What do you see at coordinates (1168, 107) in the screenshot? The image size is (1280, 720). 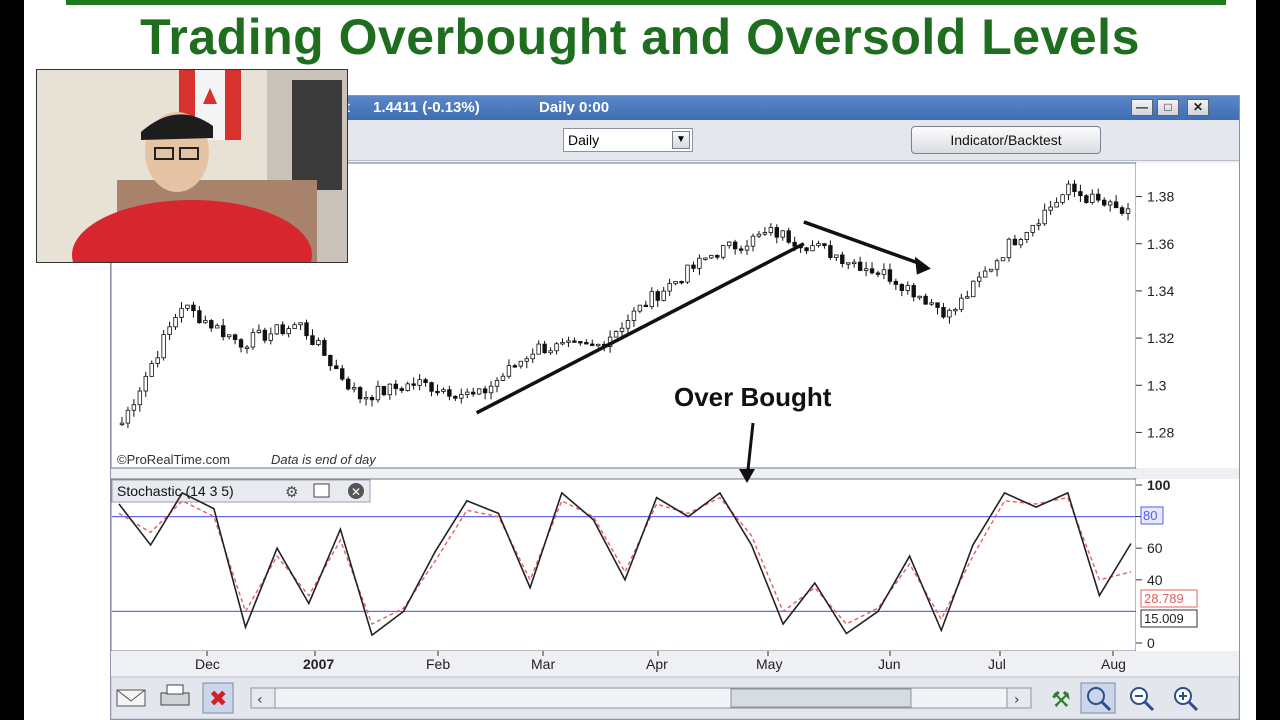 I see `maximize-icon: □` at bounding box center [1168, 107].